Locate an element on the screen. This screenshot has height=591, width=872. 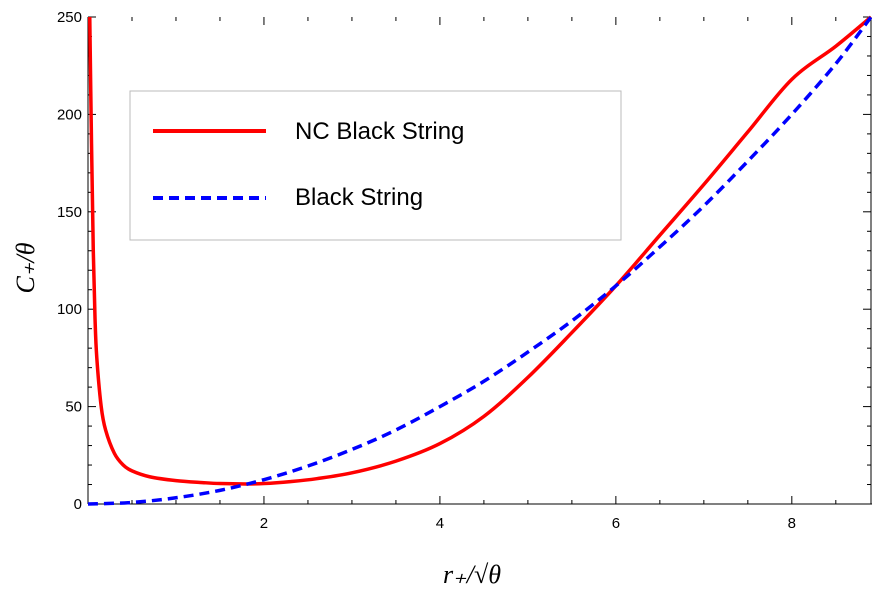
legend-label-black-string: Black String is located at coordinates (359, 197).